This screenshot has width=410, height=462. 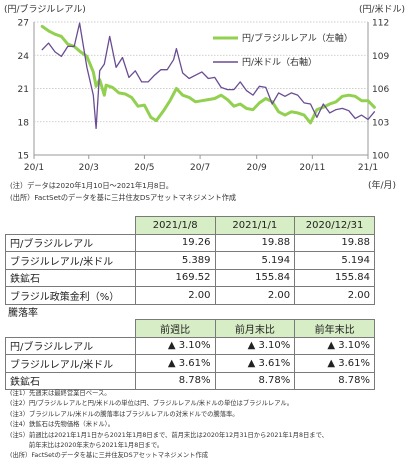 I want to click on change-table-corner, so click(x=70, y=328).